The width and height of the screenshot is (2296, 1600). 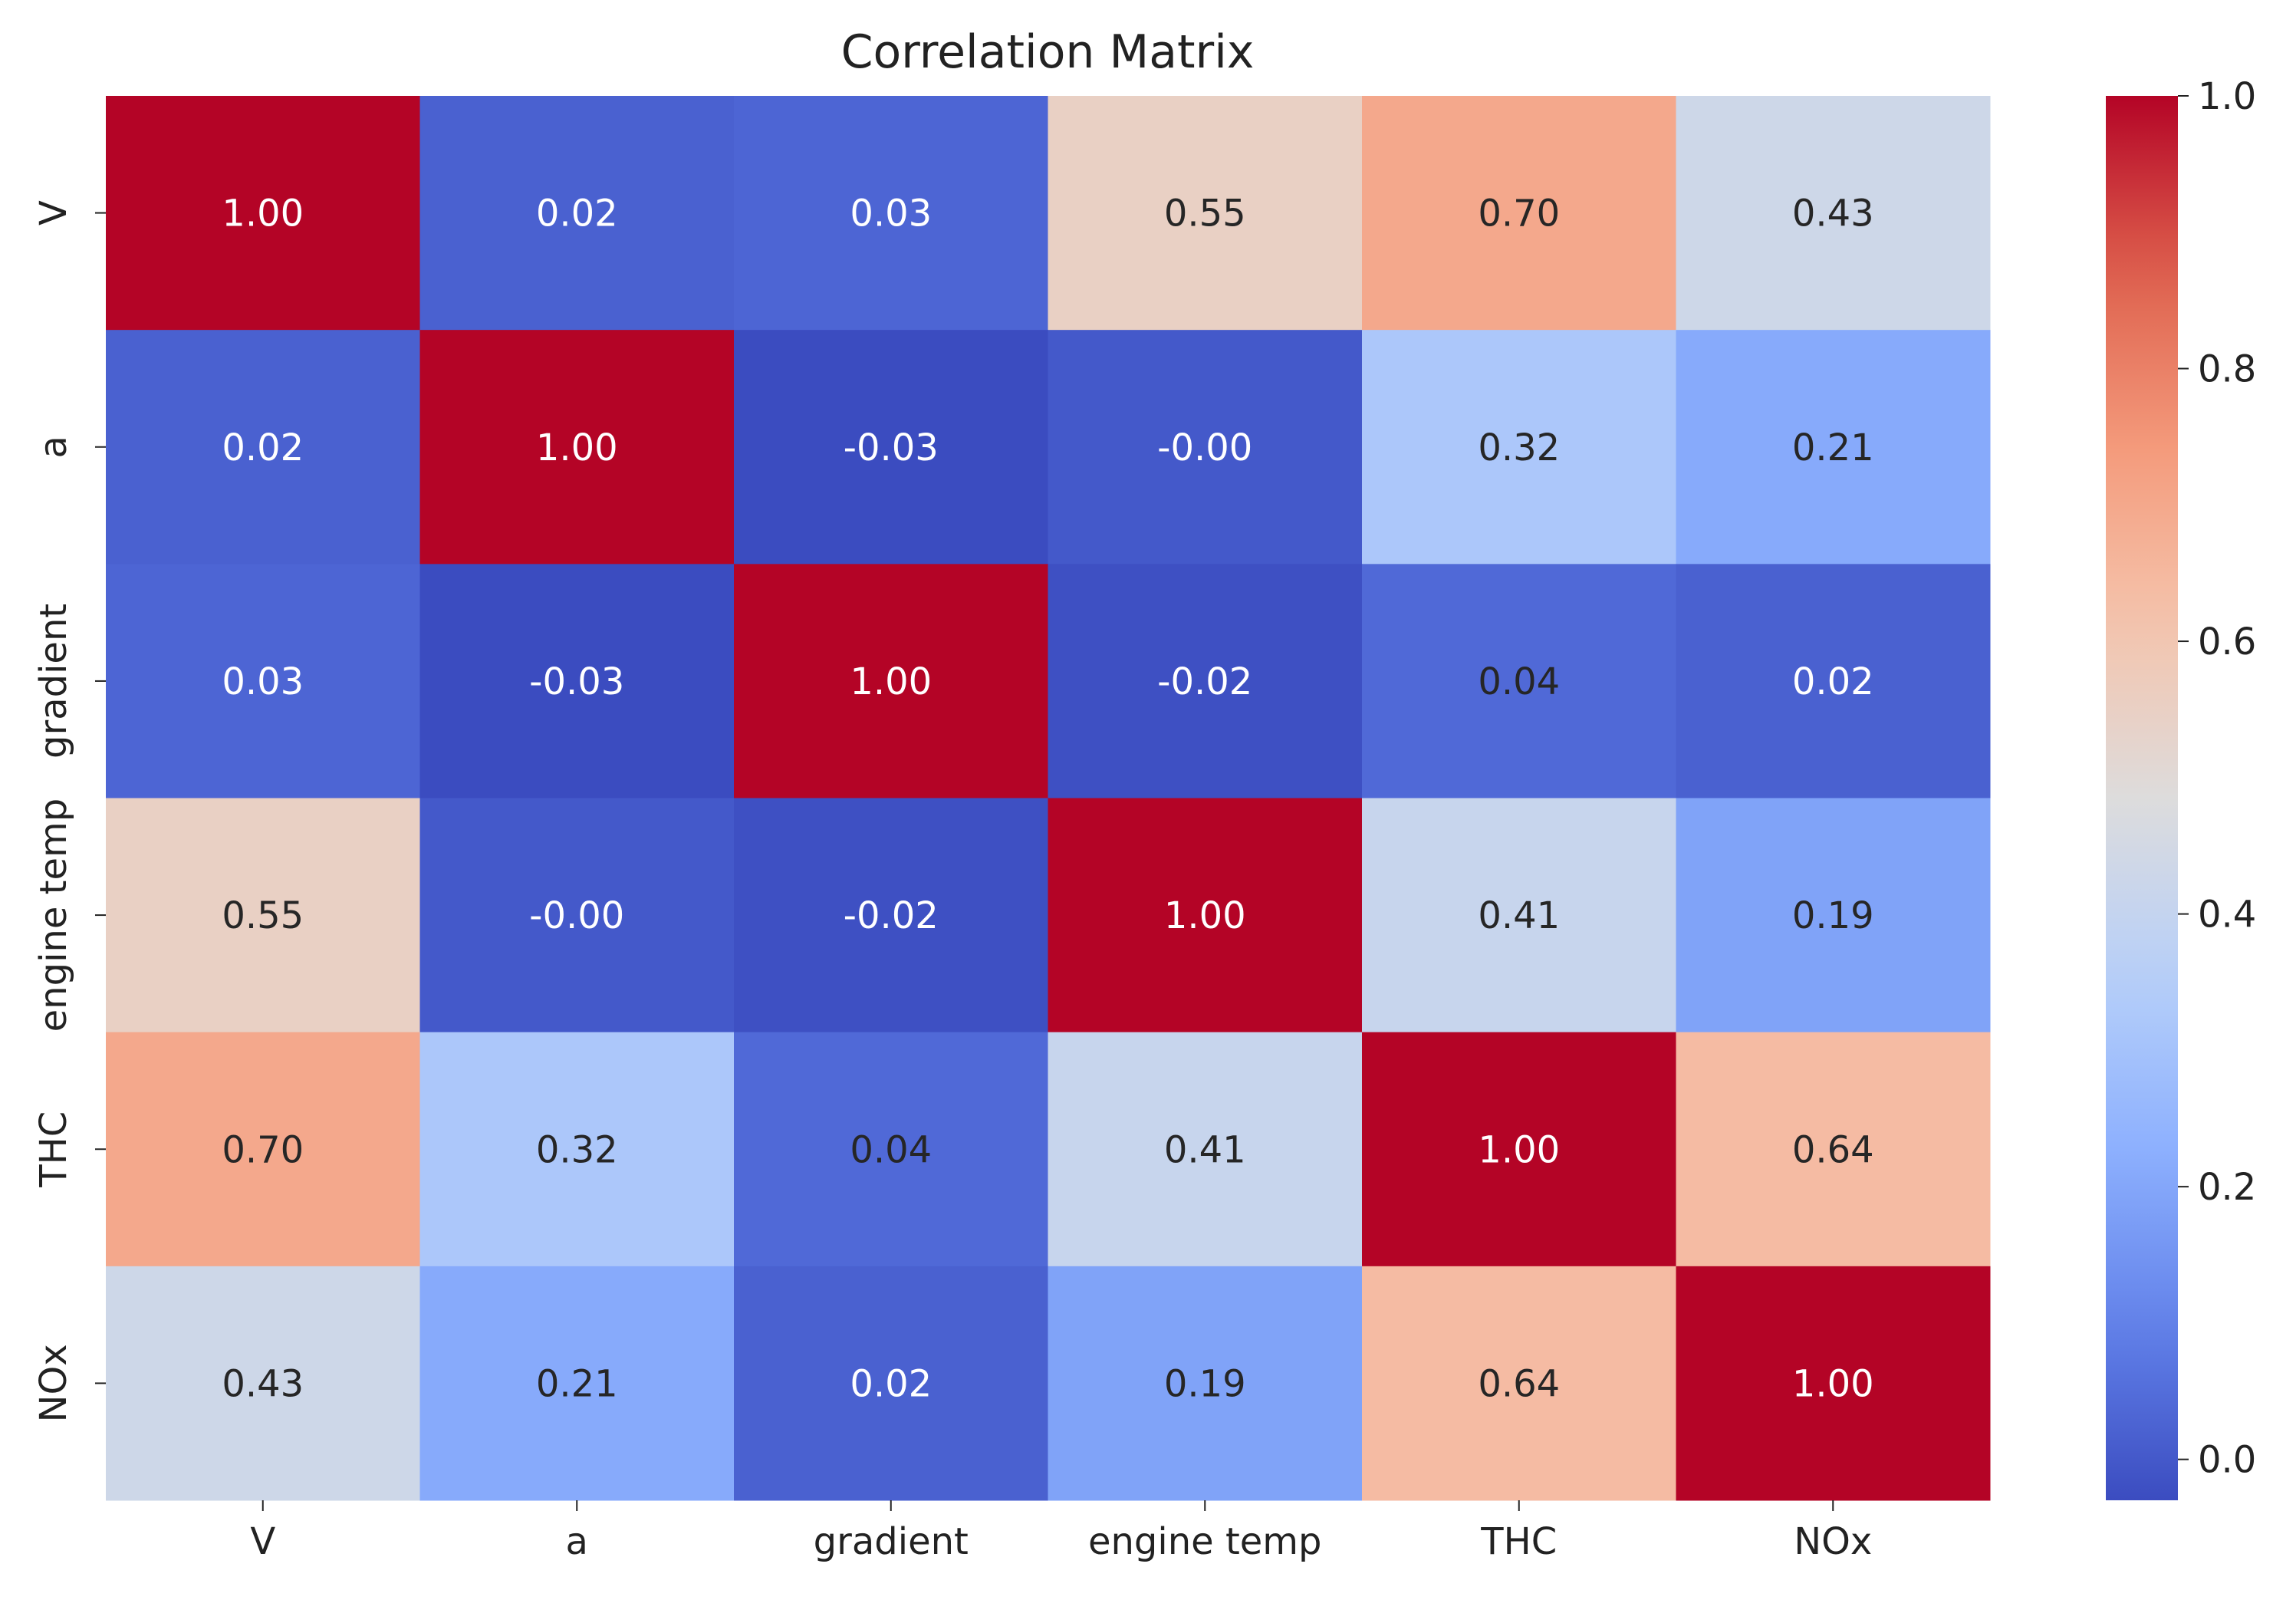 What do you see at coordinates (262, 1541) in the screenshot?
I see `x-tick-label: V` at bounding box center [262, 1541].